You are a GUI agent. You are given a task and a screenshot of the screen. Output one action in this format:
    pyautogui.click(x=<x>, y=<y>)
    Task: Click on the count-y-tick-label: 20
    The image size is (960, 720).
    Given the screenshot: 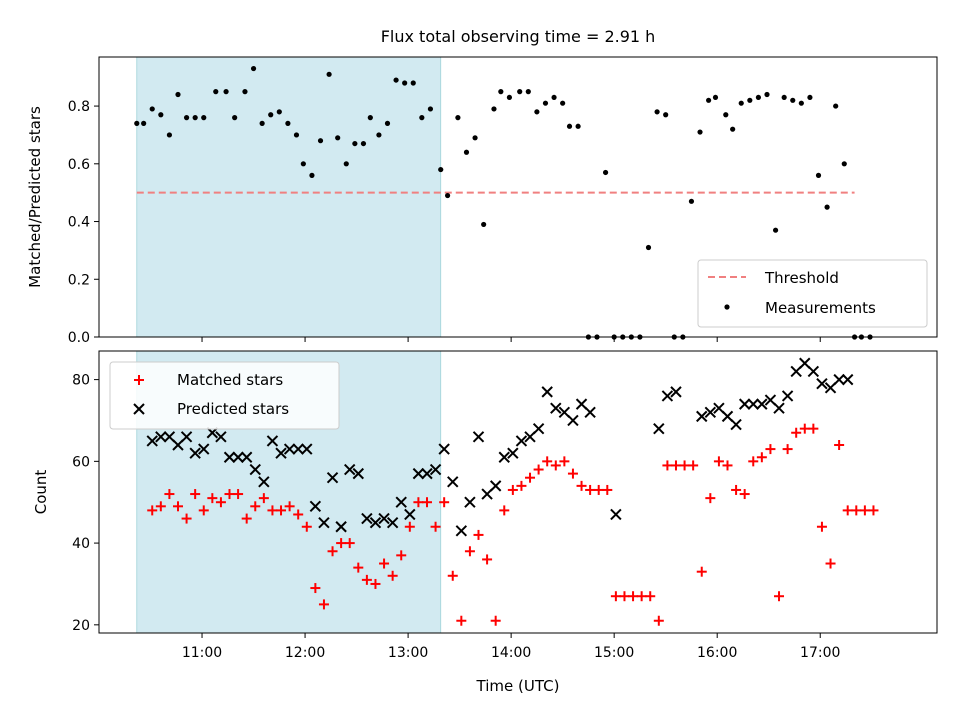 What is the action you would take?
    pyautogui.click(x=81, y=626)
    